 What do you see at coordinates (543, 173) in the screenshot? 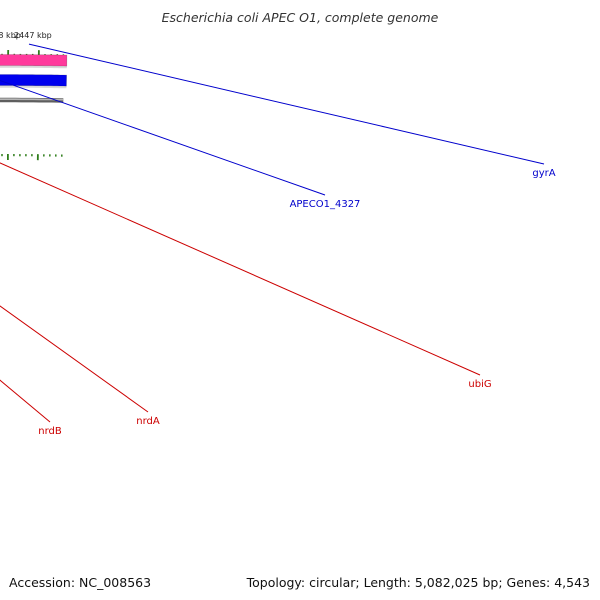
I see `gene-label-gyrA: gyrA` at bounding box center [543, 173].